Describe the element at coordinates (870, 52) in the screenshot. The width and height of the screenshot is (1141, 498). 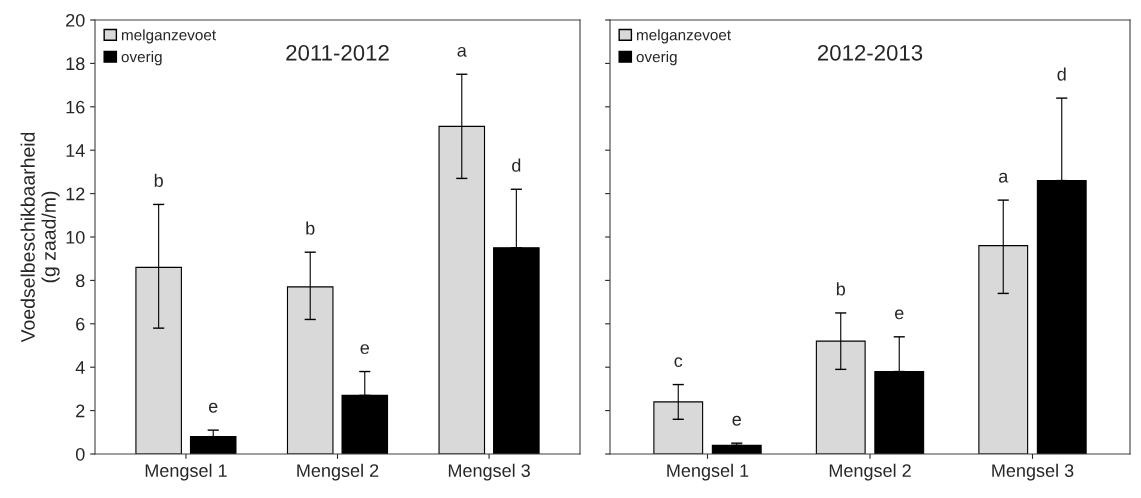
I see `text: 2012-2013` at that location.